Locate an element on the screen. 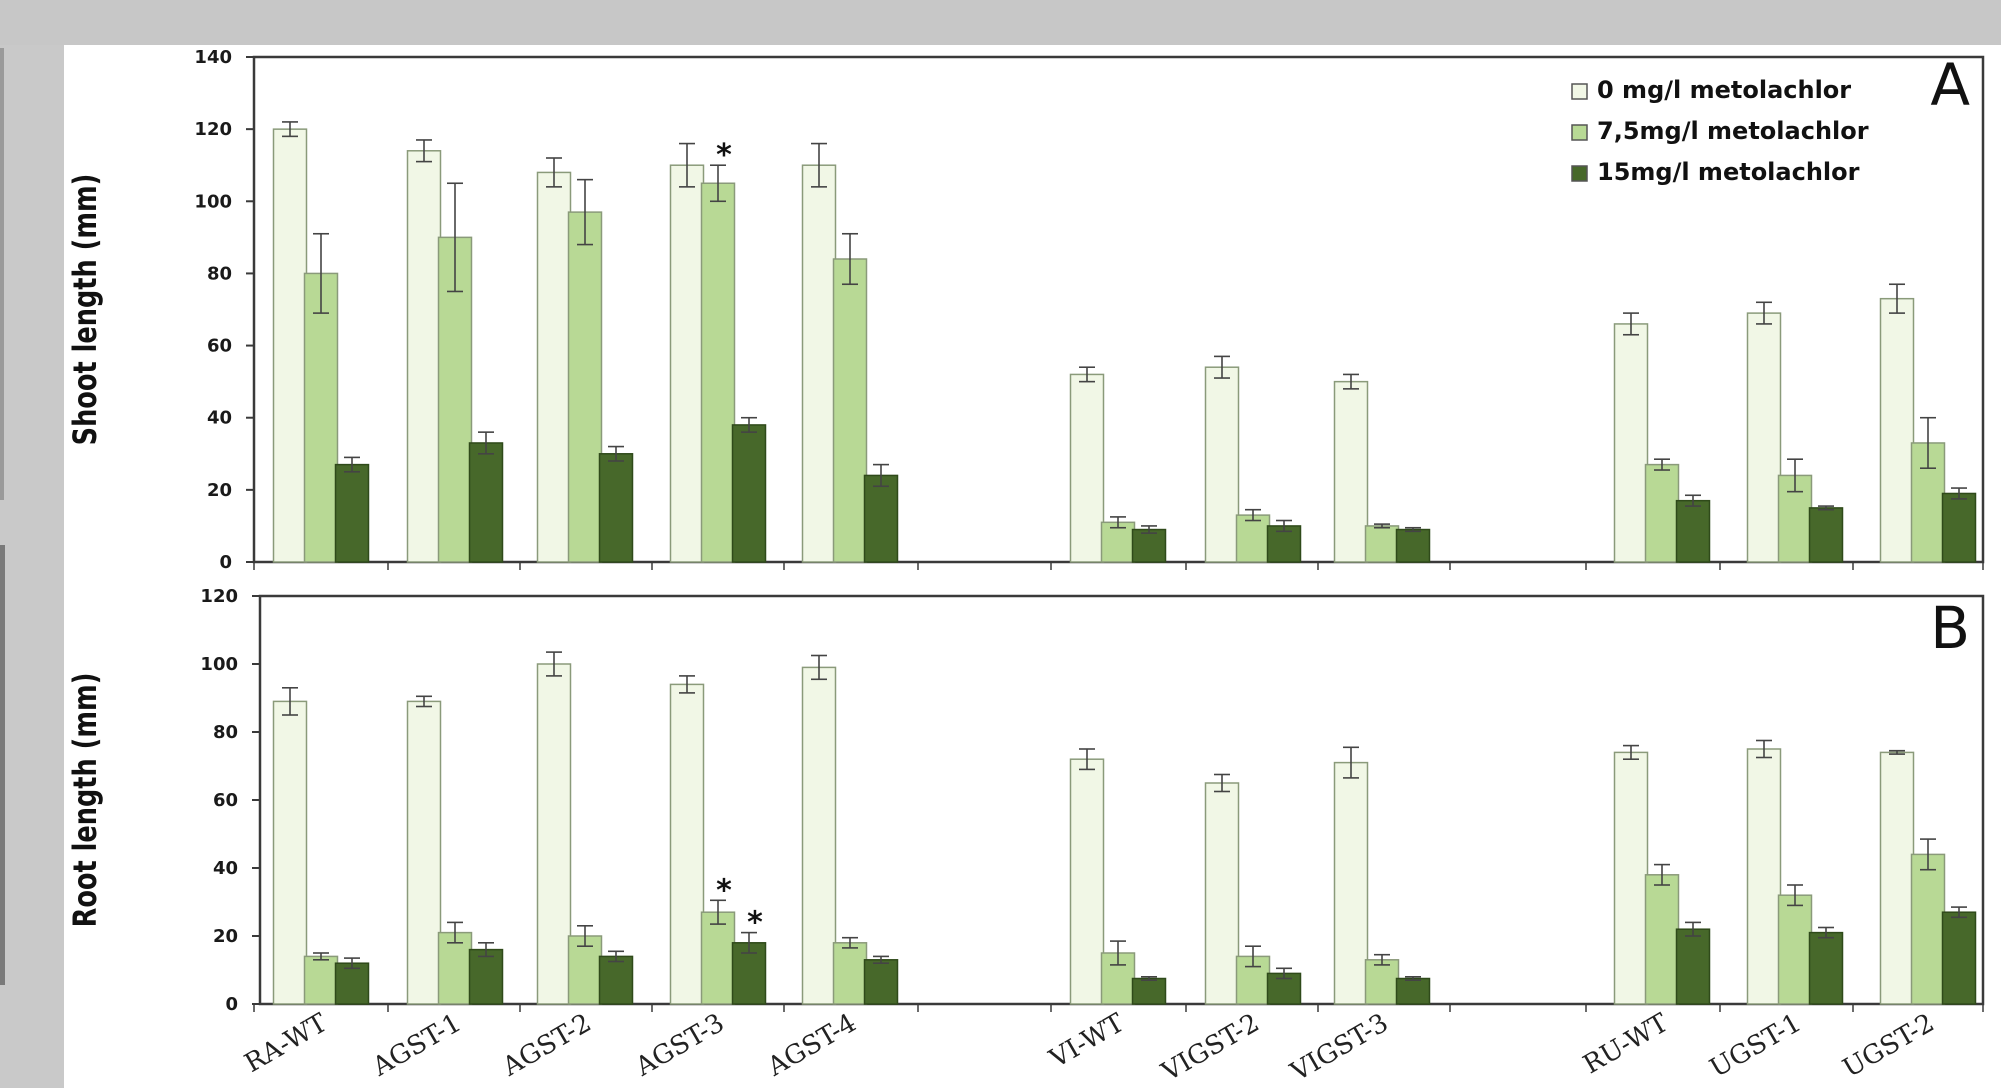  y-tick-label: 60 is located at coordinates (225, 800).